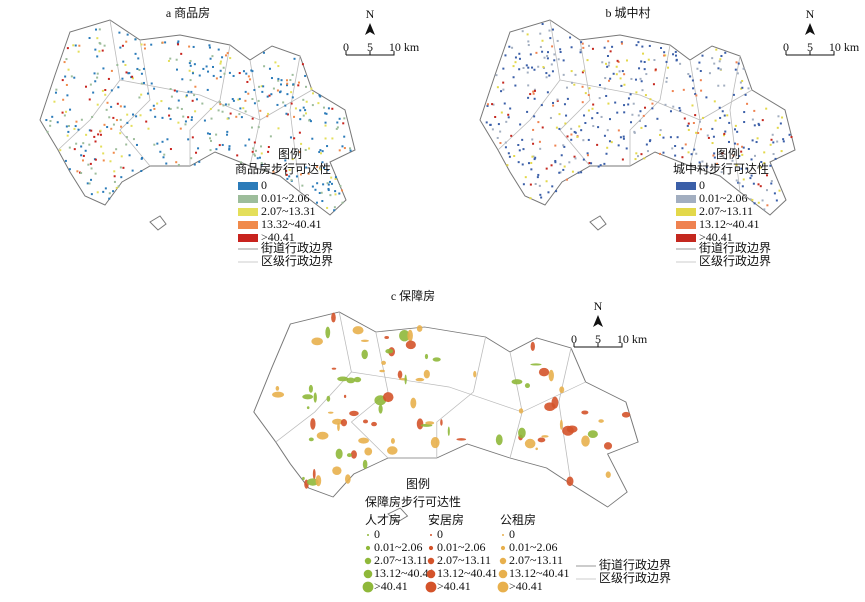  I want to click on legend-label: 13.32~40.41, so click(291, 224).